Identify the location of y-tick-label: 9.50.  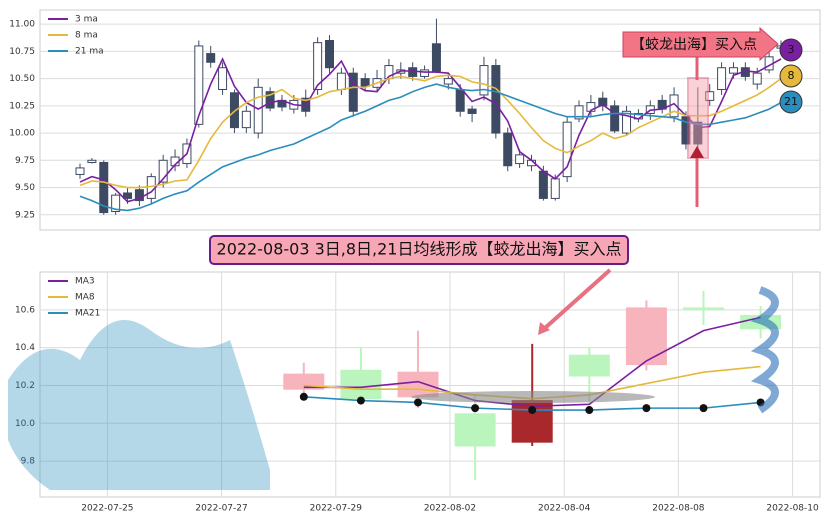
(25, 188).